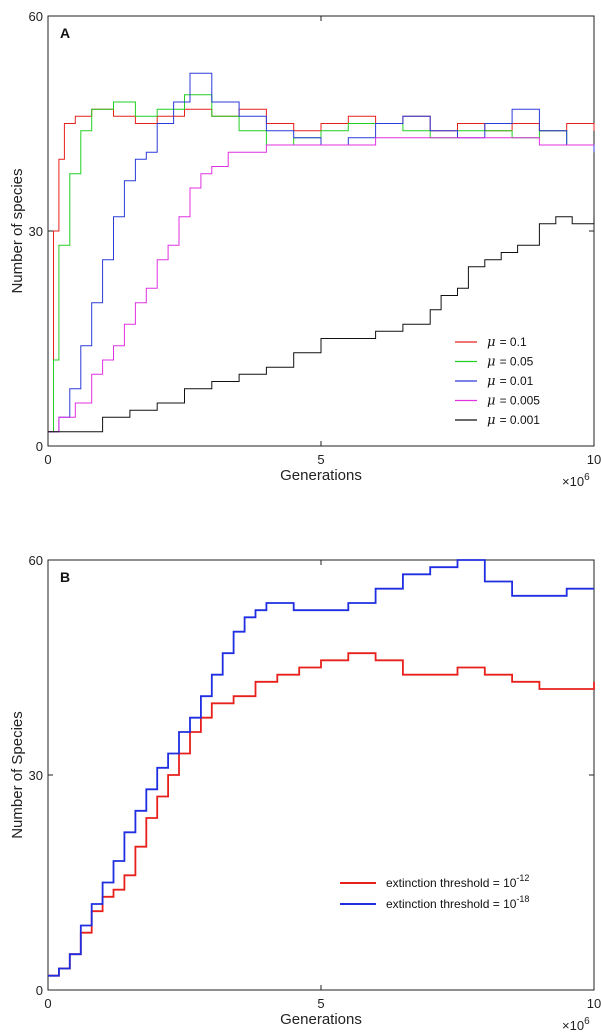 The image size is (601, 1036). Describe the element at coordinates (457, 881) in the screenshot. I see `legend-entry: extinction threshold = 10-12` at that location.